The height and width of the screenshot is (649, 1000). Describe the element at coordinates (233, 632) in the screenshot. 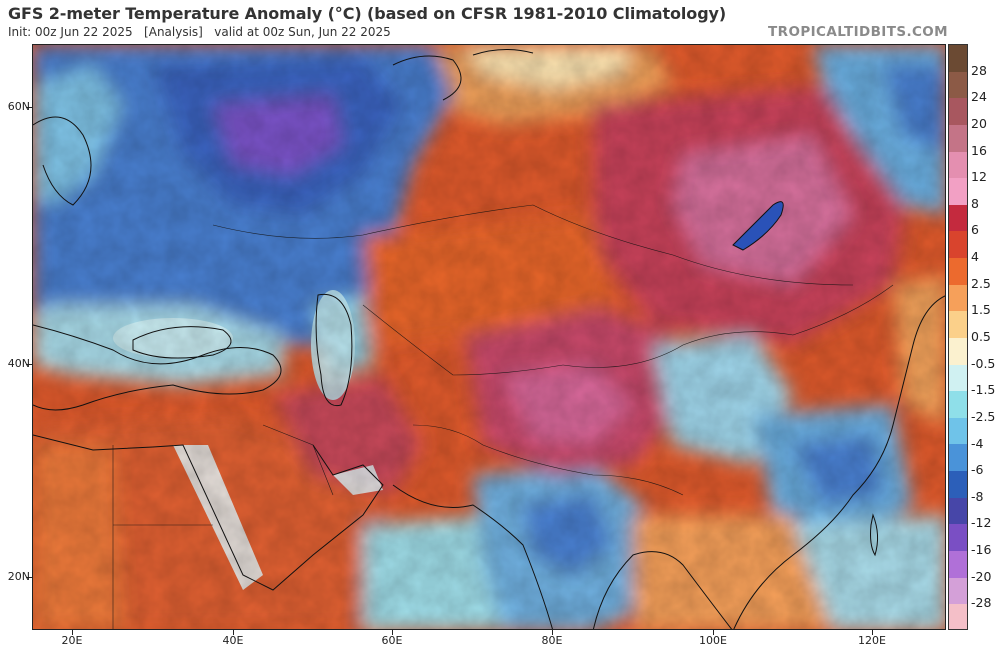

I see `lon-tick-40e` at that location.